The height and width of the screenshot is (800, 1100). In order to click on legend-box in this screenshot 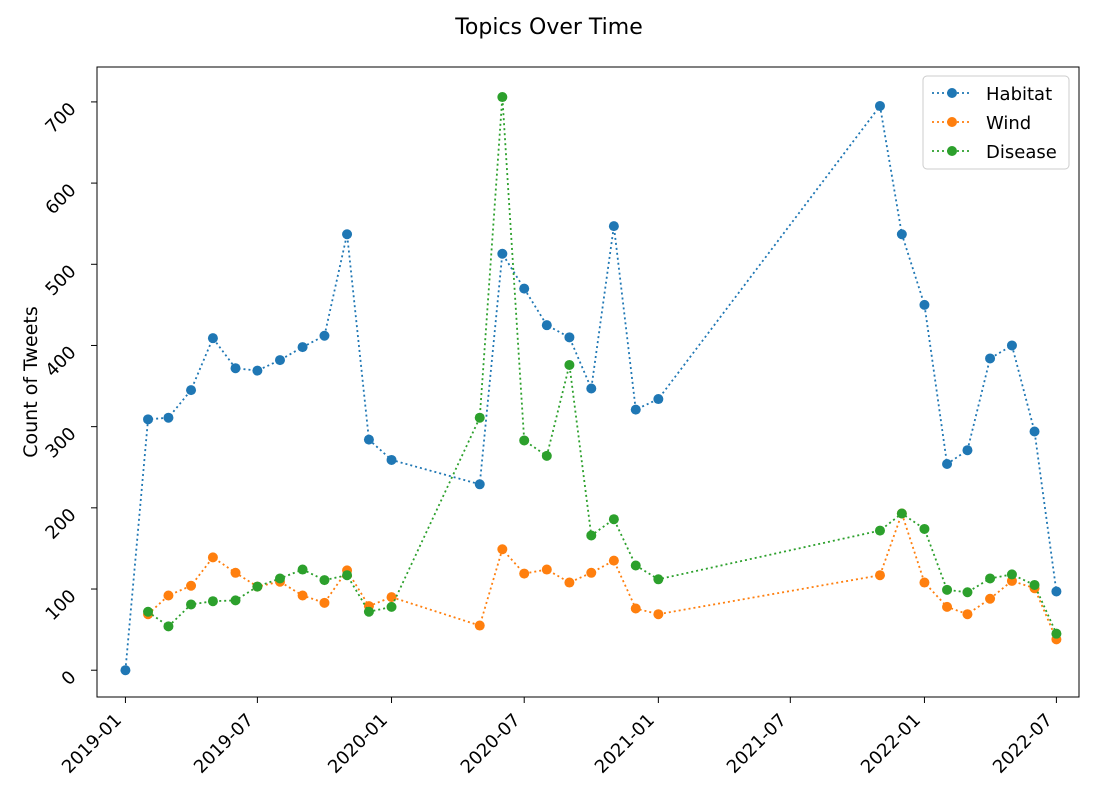, I will do `click(996, 122)`.